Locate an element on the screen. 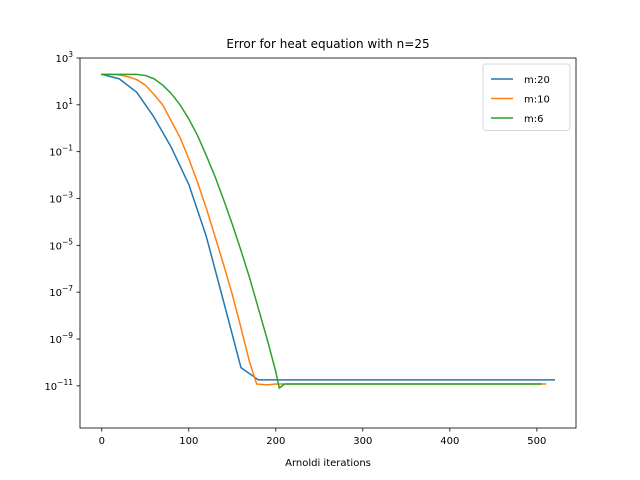 The image size is (640, 480). y-tick-label-0: 10³ is located at coordinates (64, 57).